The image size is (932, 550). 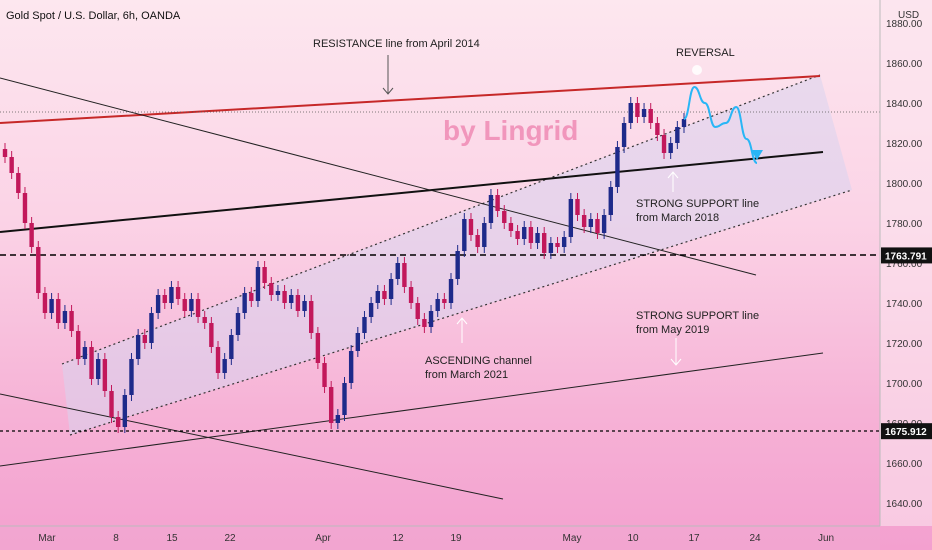 I want to click on price-marker-label: 1763.791, so click(x=906, y=256).